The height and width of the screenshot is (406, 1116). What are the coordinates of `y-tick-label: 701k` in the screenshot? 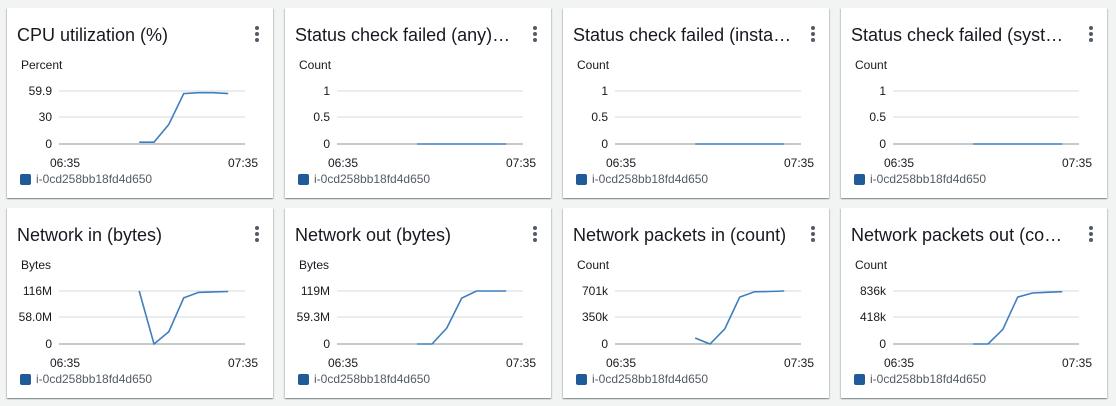 It's located at (595, 291).